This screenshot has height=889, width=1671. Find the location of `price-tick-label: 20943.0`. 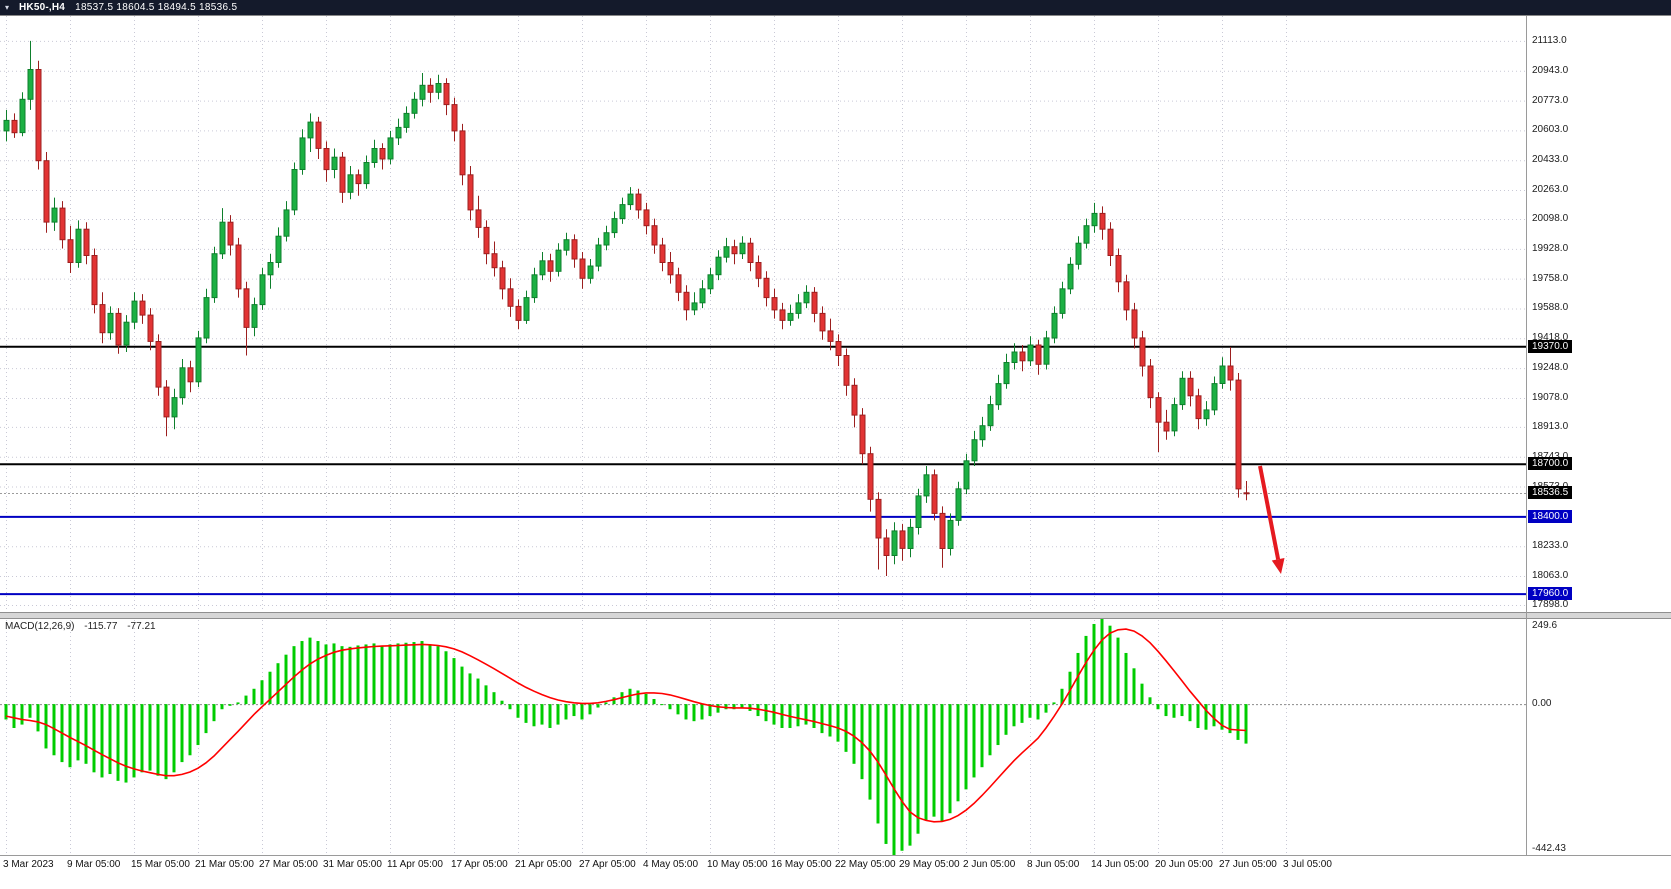

price-tick-label: 20943.0 is located at coordinates (1550, 70).